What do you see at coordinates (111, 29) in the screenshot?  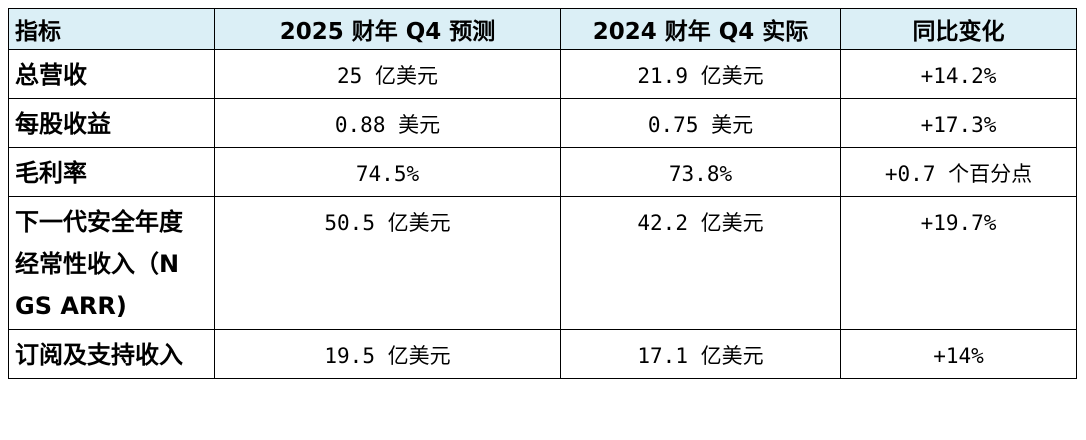 I see `header-cell: 指标` at bounding box center [111, 29].